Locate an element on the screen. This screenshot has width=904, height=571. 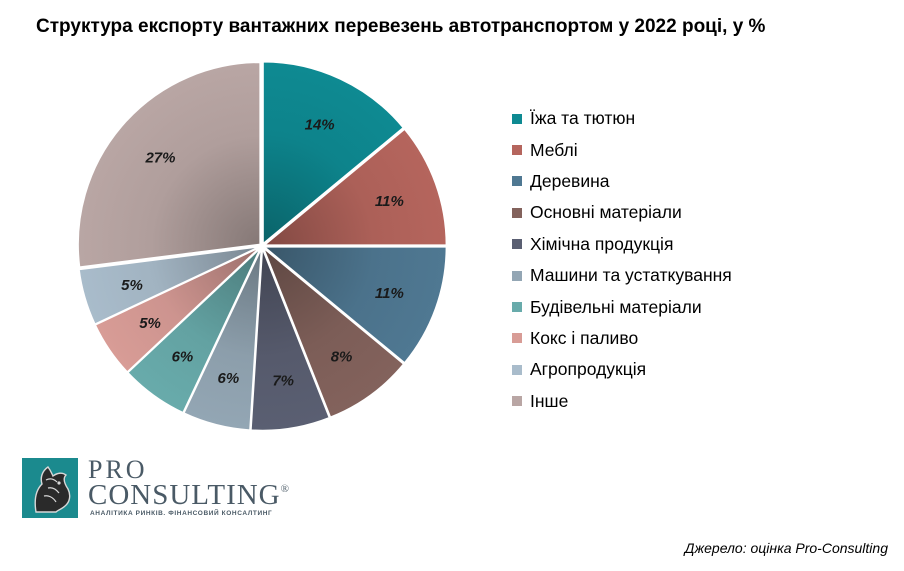
slice-value-label-9: 5% is located at coordinates (132, 285).